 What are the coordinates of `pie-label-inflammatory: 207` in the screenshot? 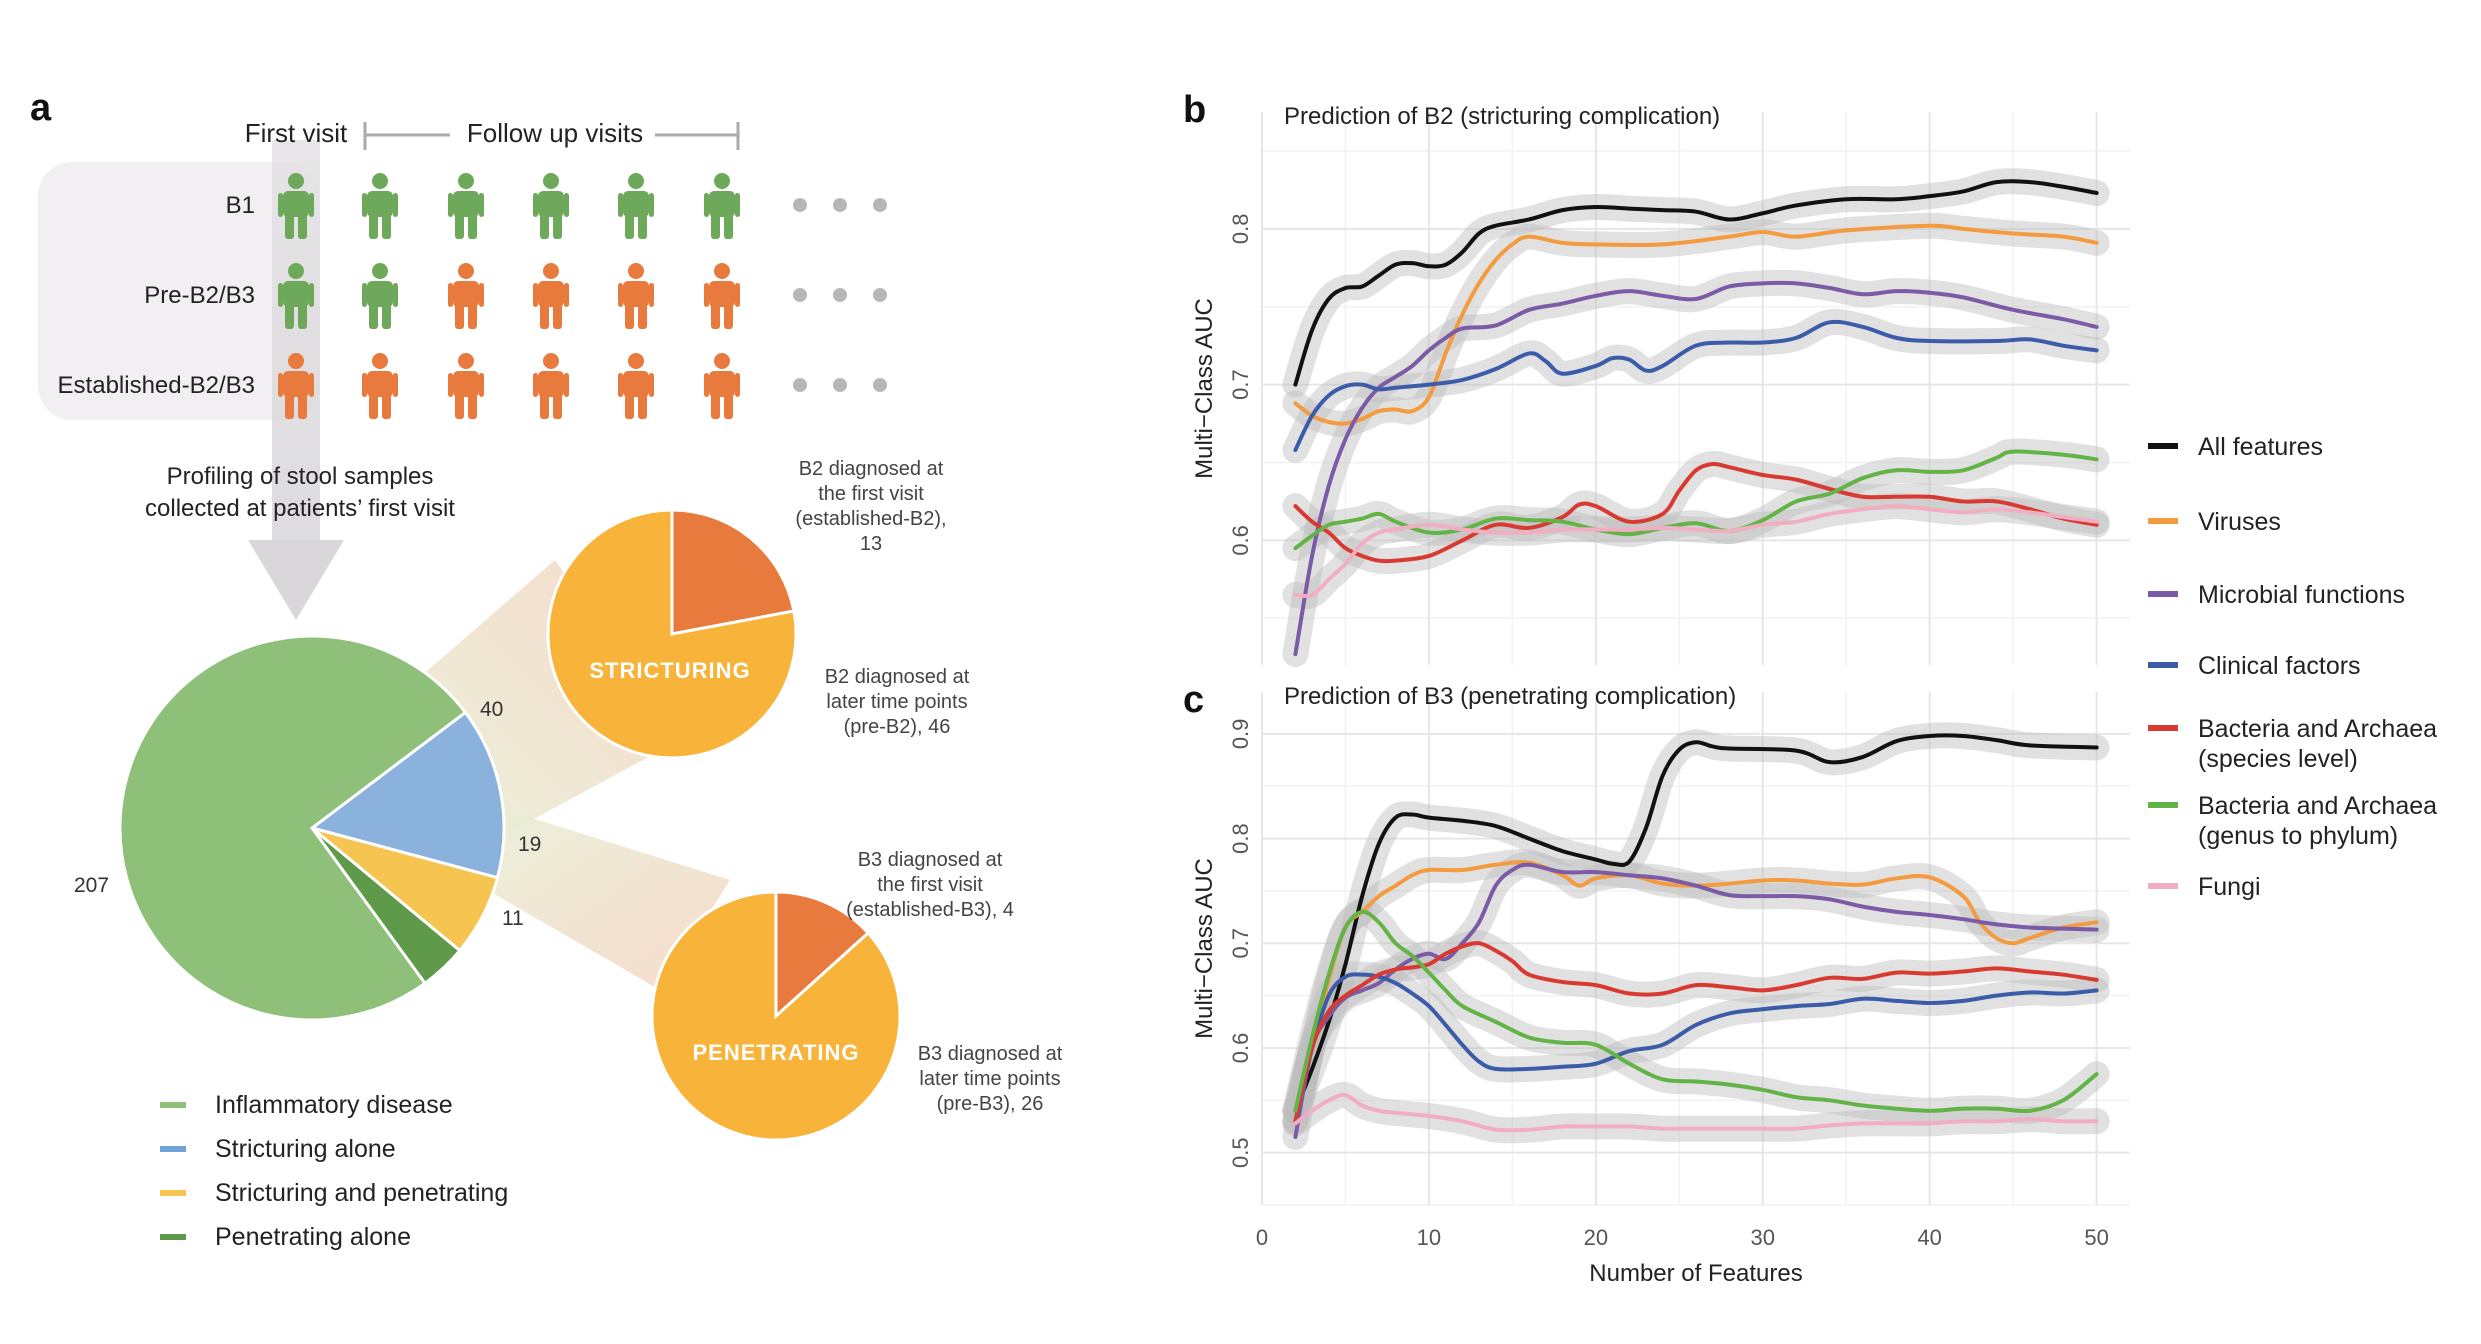 It's located at (91, 885).